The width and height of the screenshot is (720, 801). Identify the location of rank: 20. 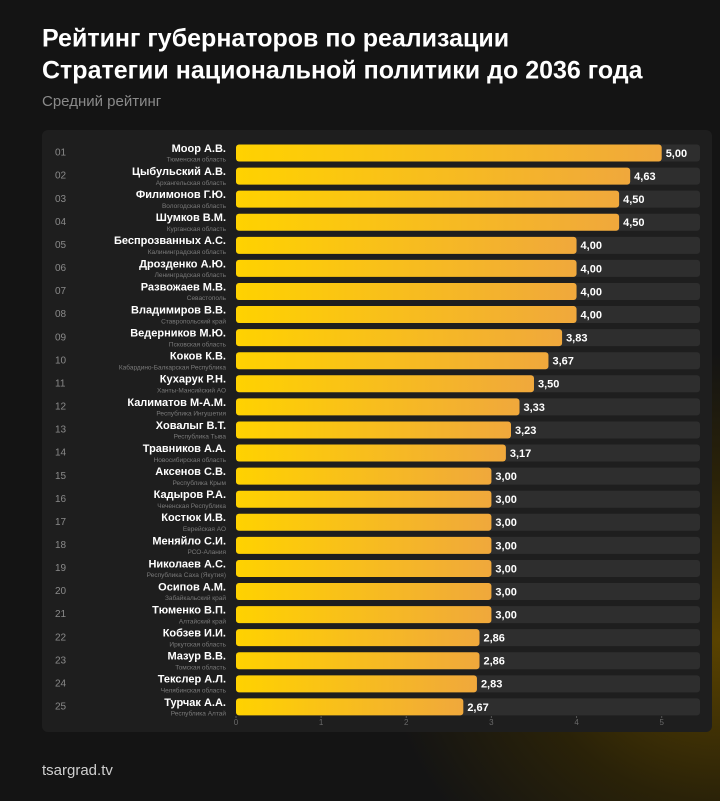
(61, 591).